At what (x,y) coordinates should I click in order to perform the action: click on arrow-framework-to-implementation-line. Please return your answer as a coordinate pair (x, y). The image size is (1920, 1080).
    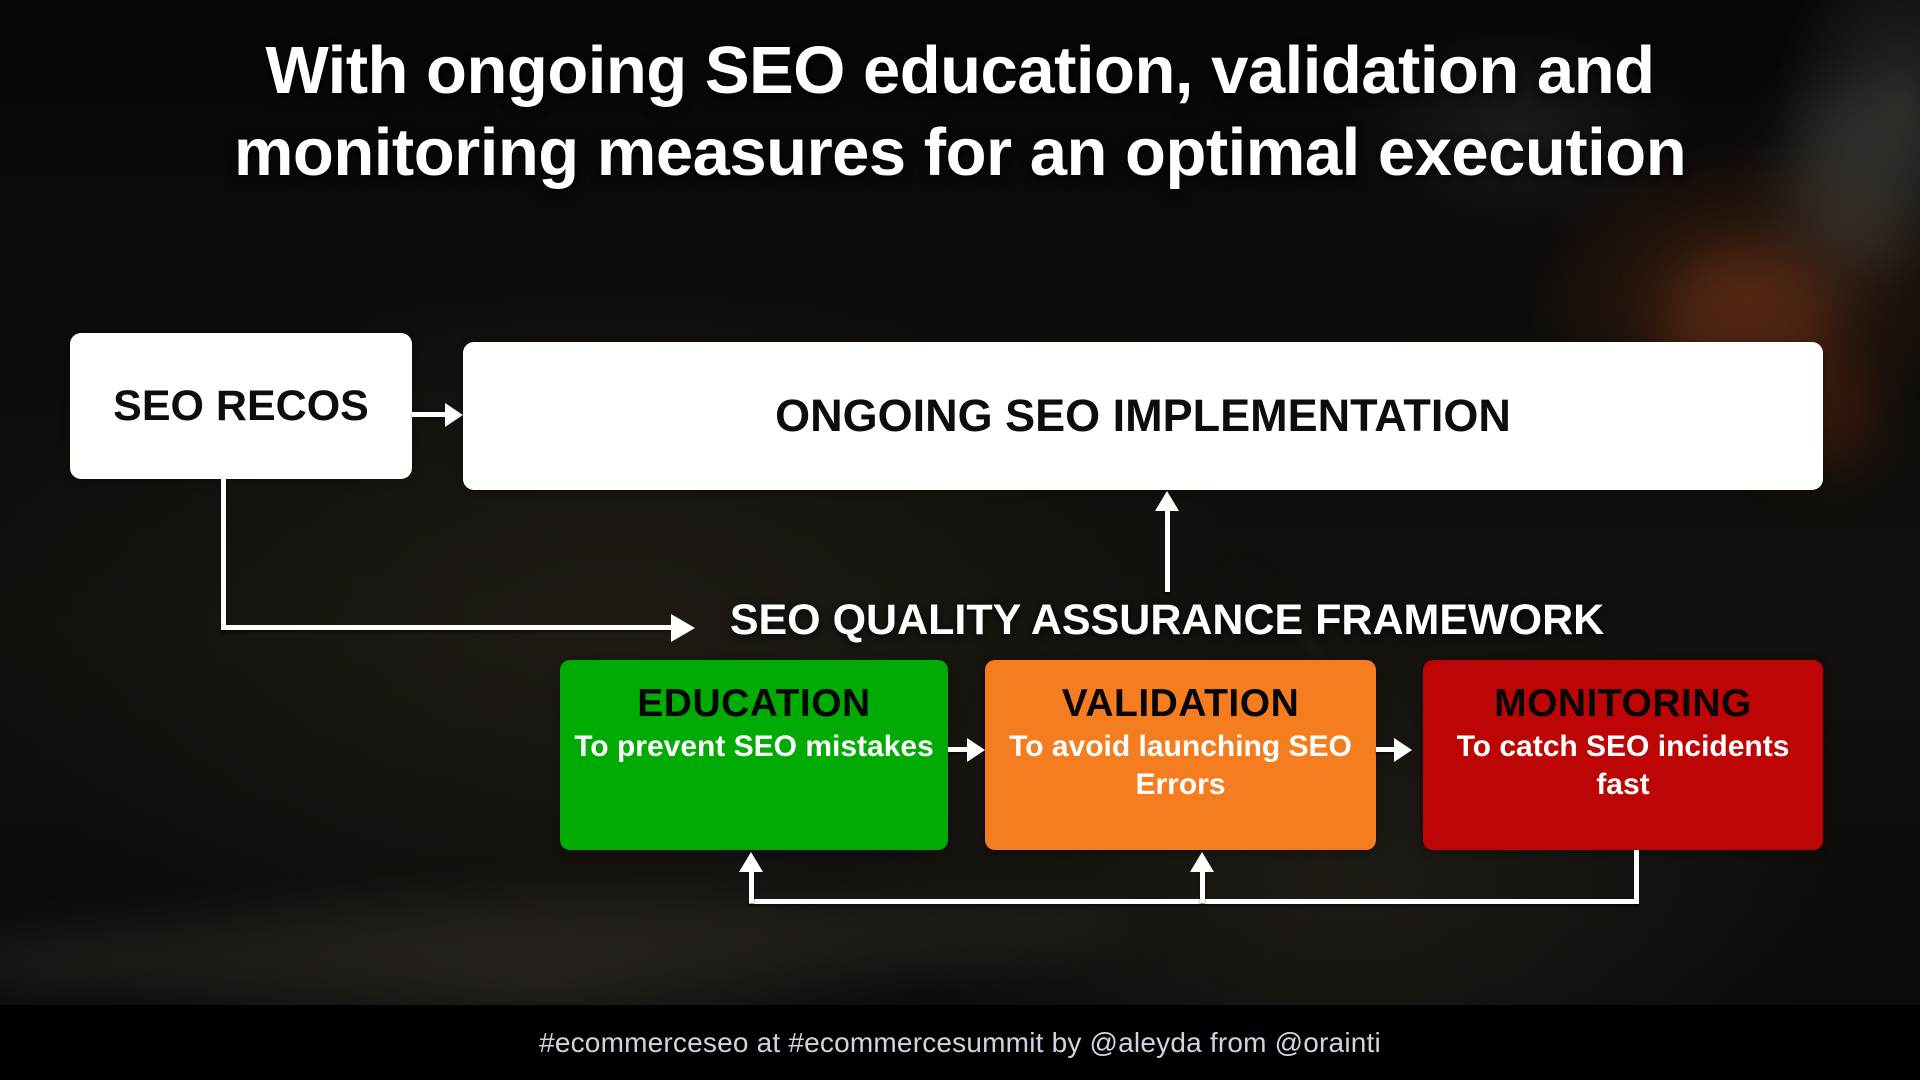
    Looking at the image, I should click on (1167, 550).